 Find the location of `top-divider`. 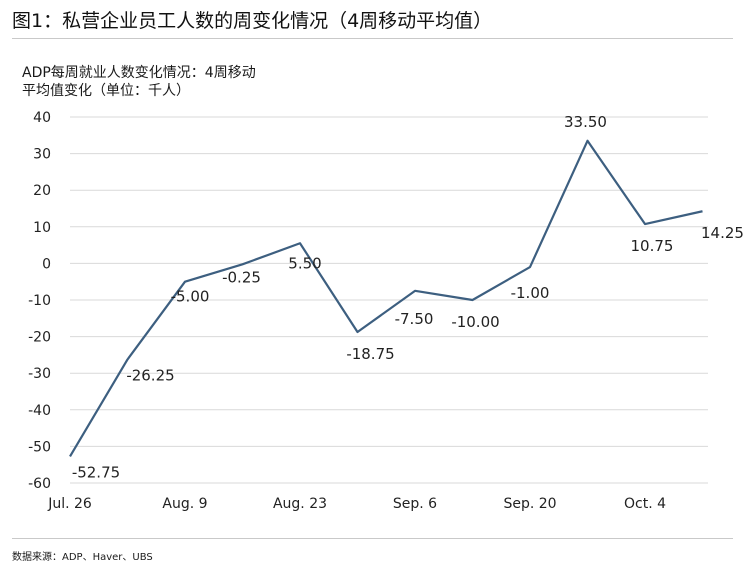

top-divider is located at coordinates (372, 38).